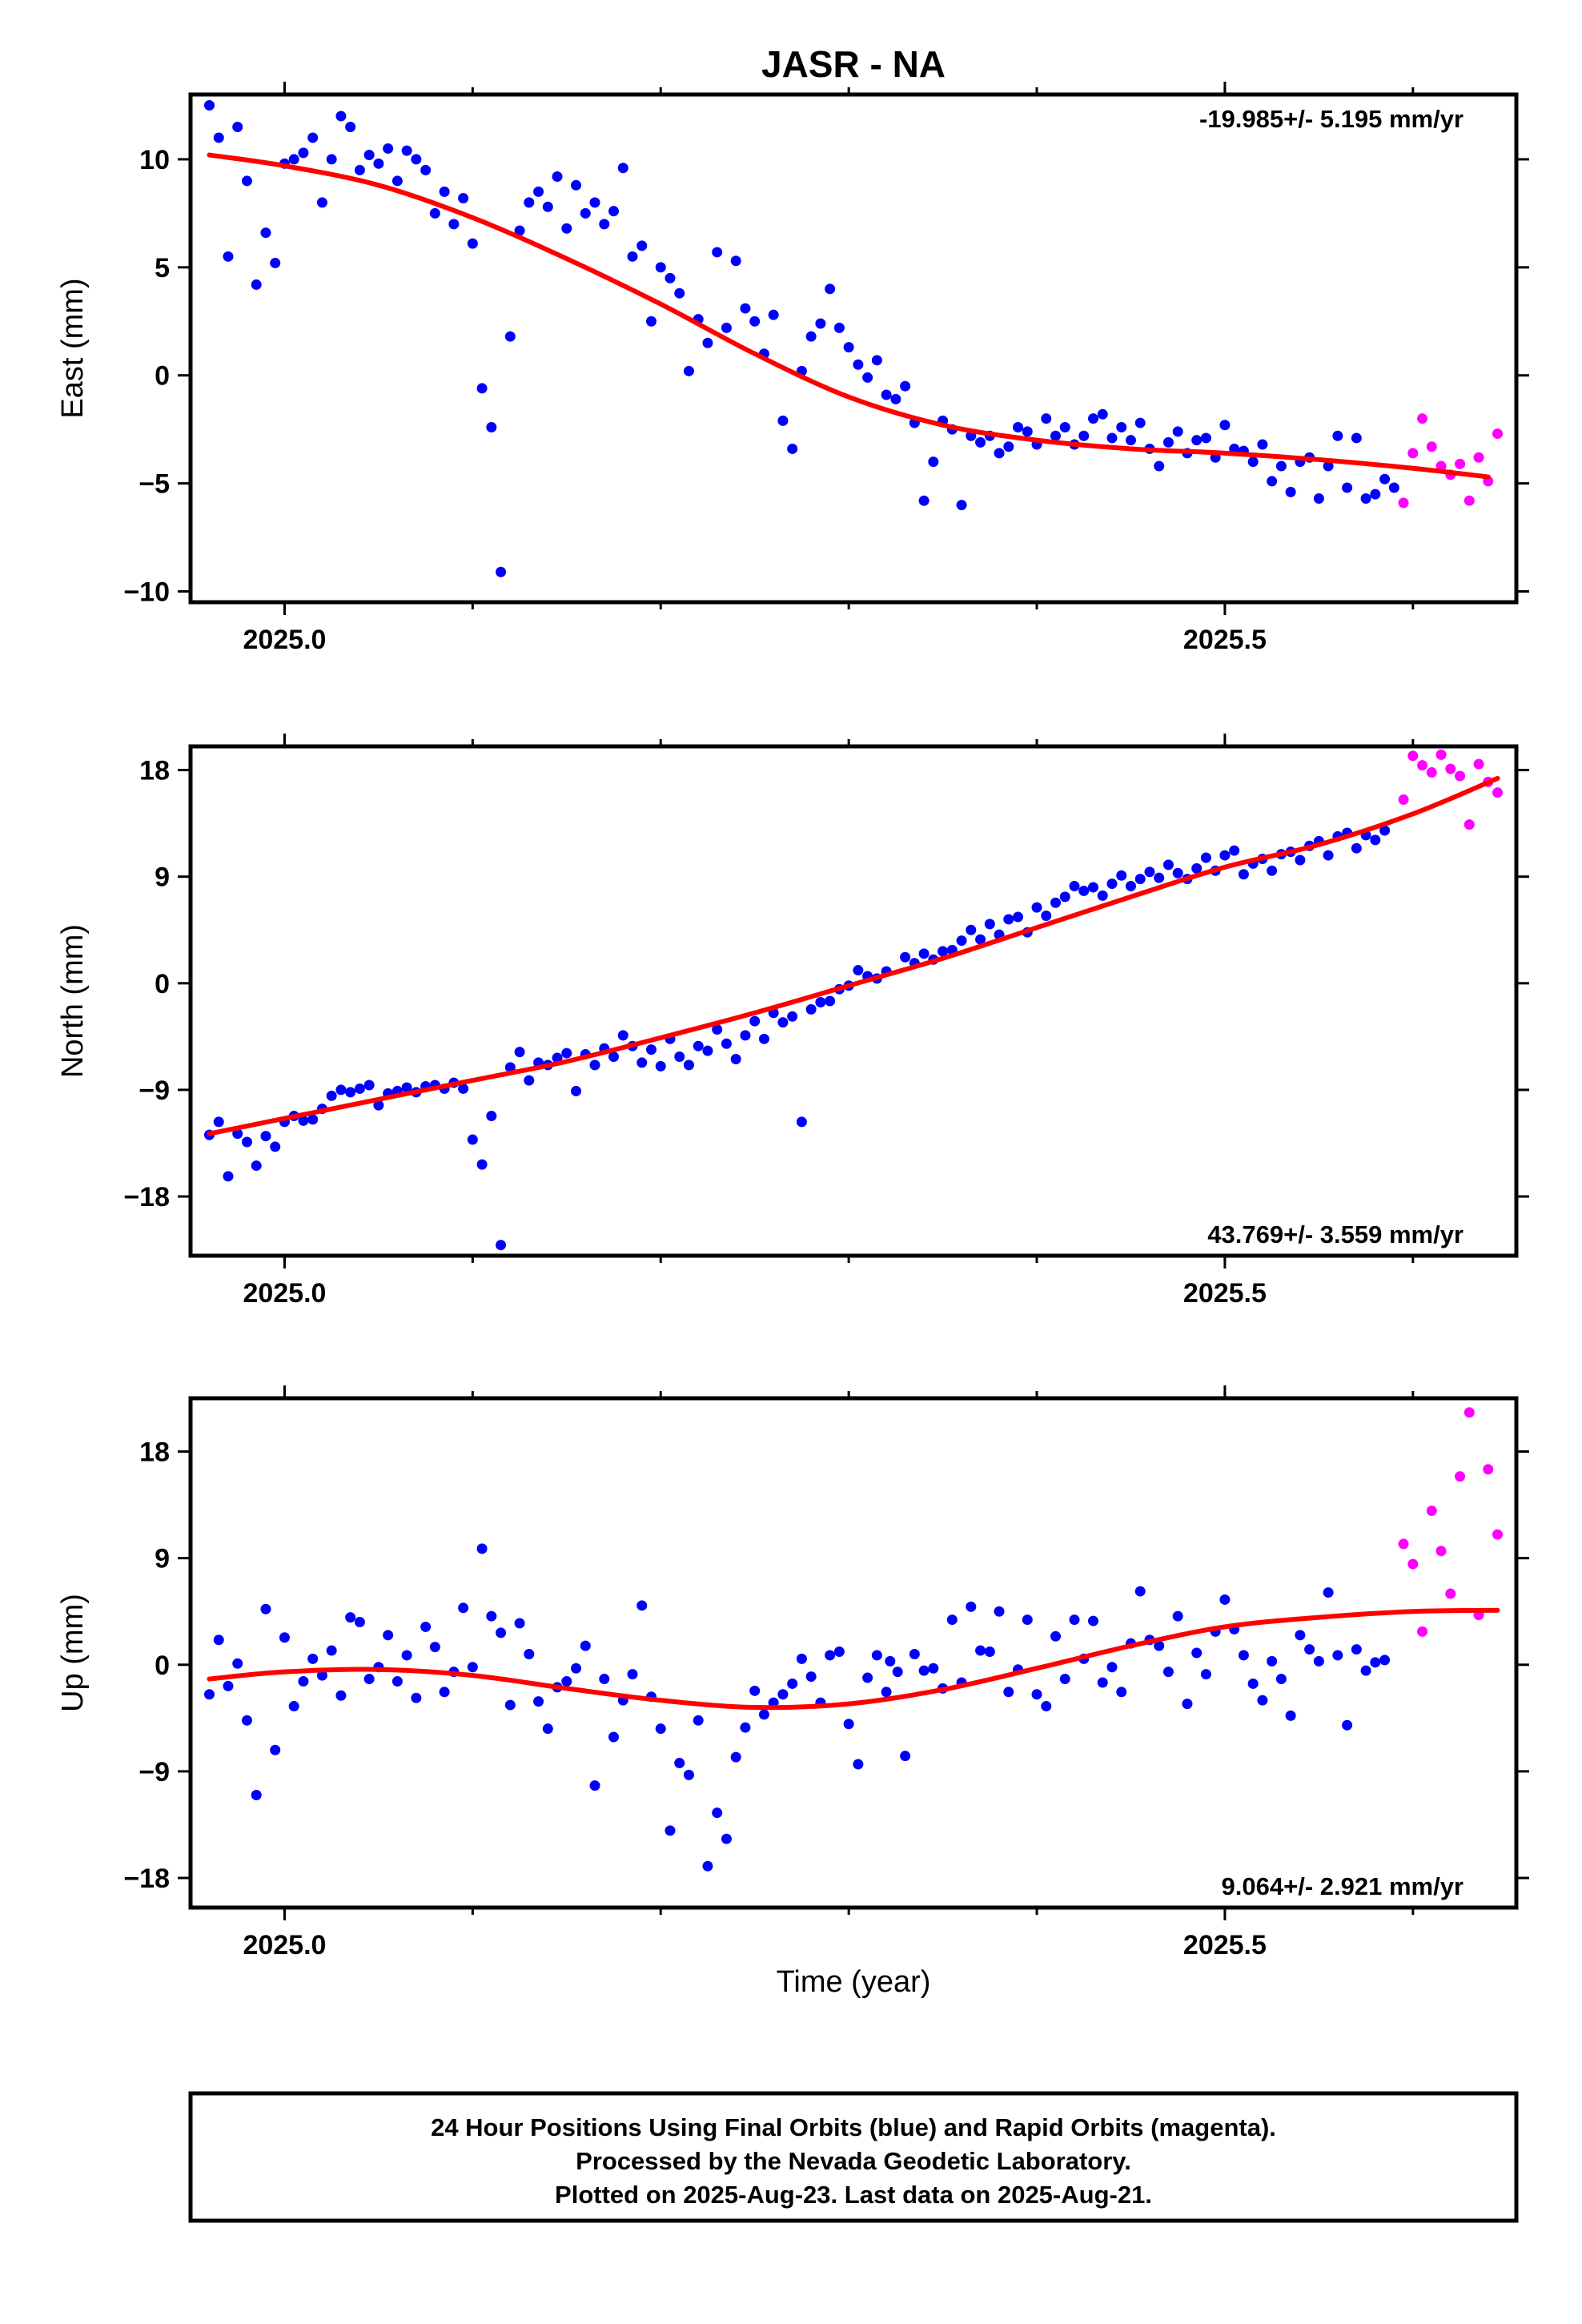 Image resolution: width=1582 pixels, height=2324 pixels. I want to click on north-rate-label: 43.769+/- 3.559 mm/yr, so click(1335, 1234).